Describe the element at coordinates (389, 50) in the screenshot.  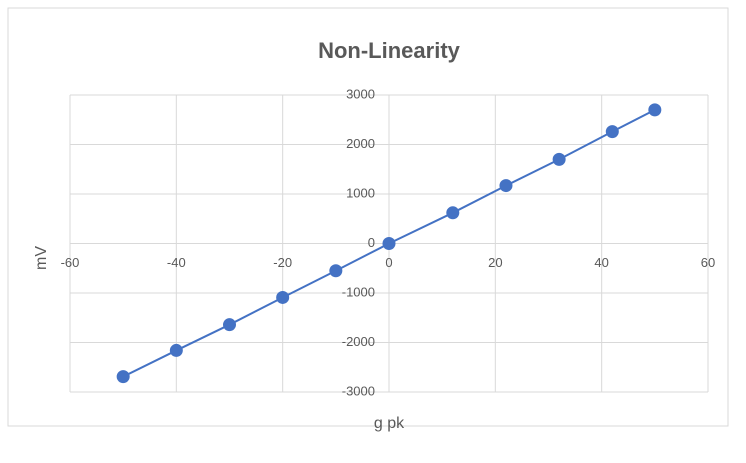
I see `chart-title: Non-Linearity` at that location.